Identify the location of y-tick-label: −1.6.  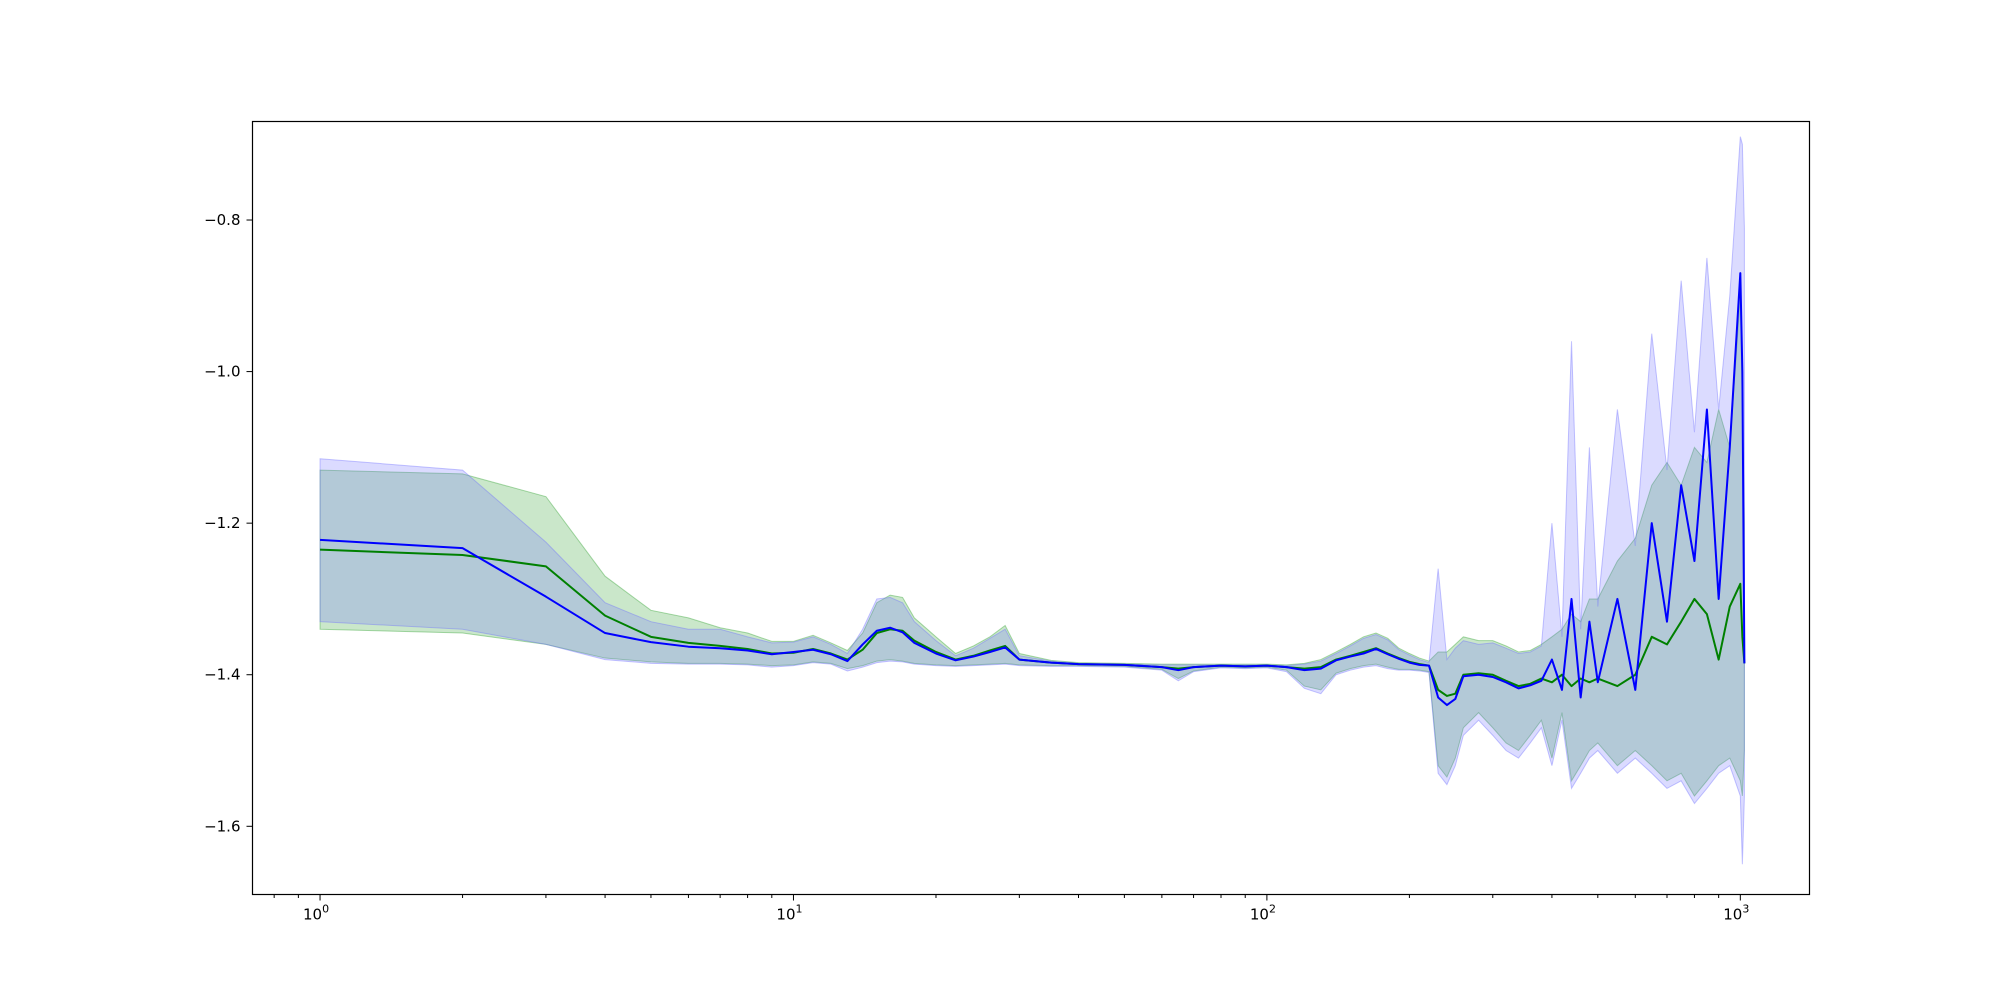
(222, 826).